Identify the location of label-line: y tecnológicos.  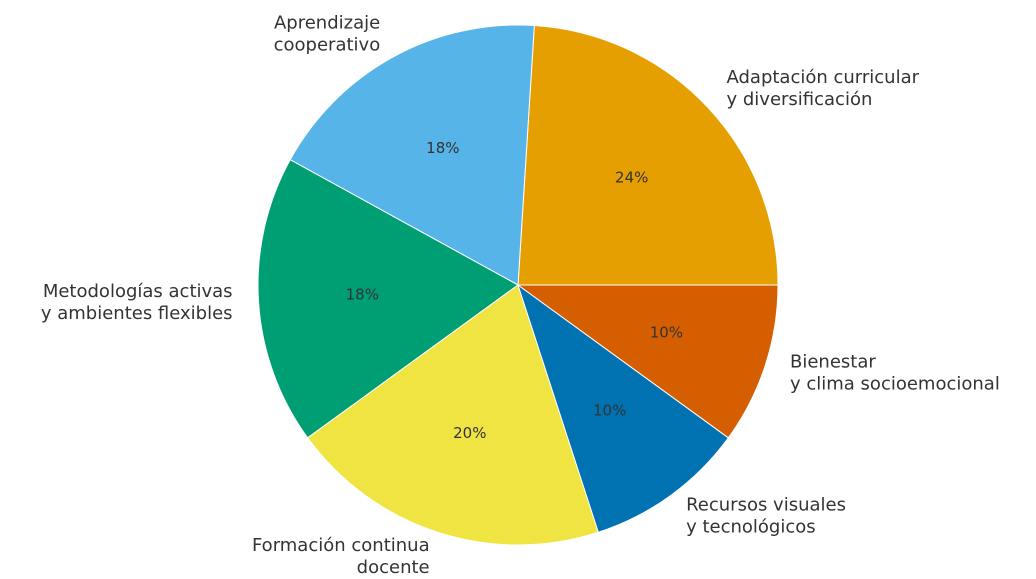
(751, 526).